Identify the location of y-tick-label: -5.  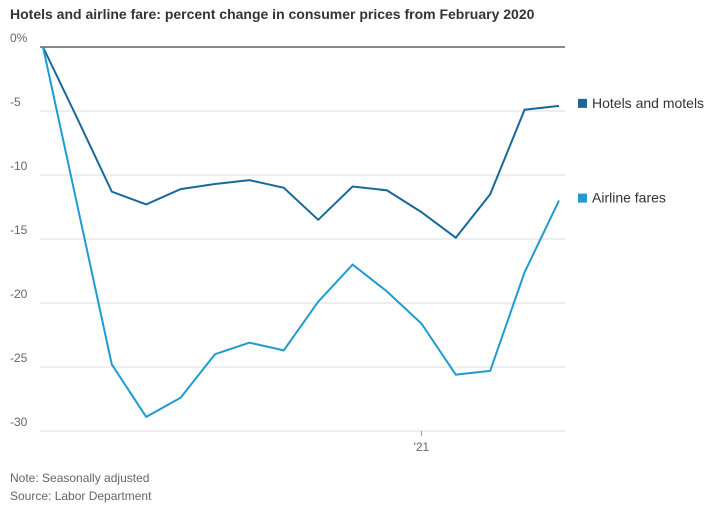
(15, 102).